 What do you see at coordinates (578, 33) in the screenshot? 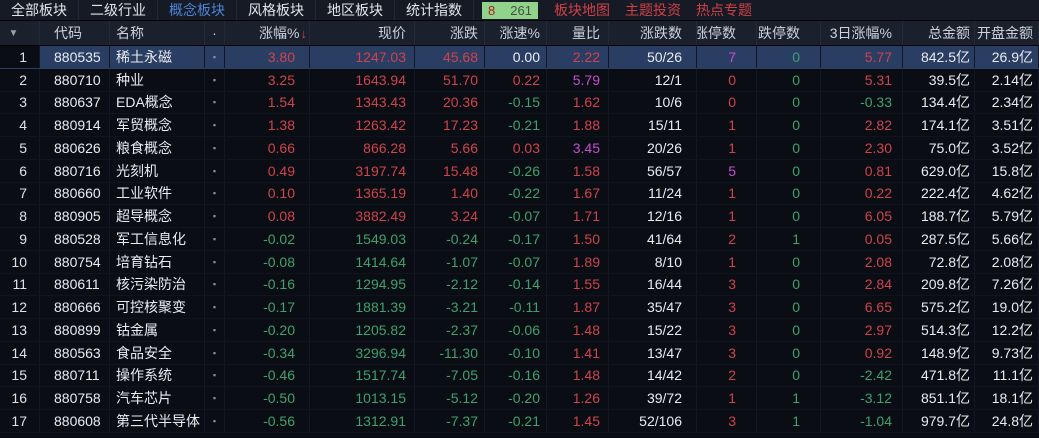
I see `col-header-volume-ratio: 量比` at bounding box center [578, 33].